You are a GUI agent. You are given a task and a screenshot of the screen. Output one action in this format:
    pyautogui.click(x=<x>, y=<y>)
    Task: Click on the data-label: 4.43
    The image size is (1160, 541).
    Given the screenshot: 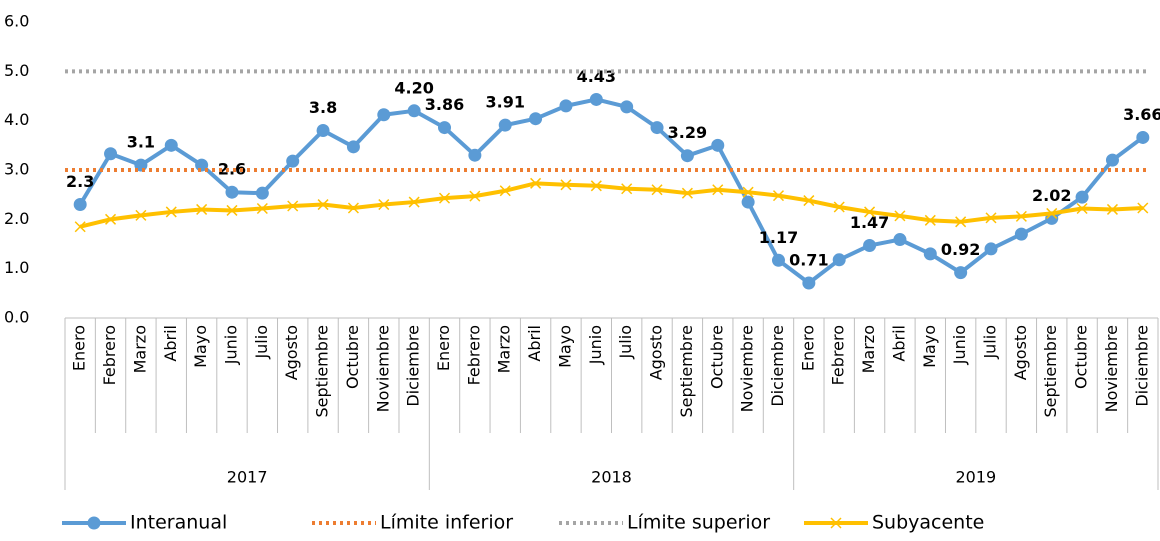 What is the action you would take?
    pyautogui.click(x=596, y=76)
    